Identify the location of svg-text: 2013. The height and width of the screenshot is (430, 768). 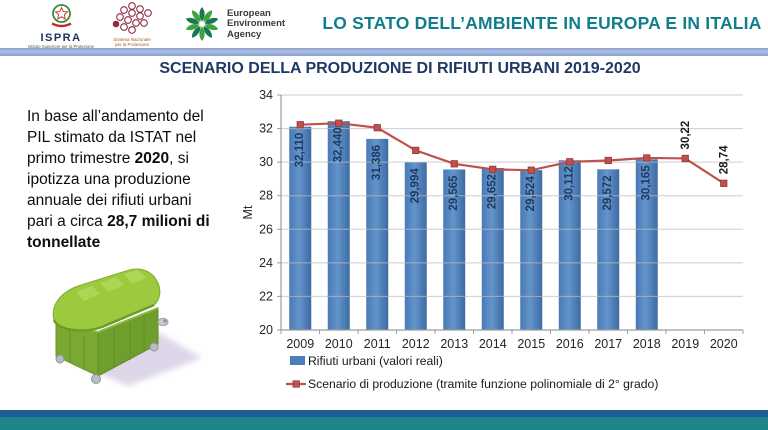
(454, 344).